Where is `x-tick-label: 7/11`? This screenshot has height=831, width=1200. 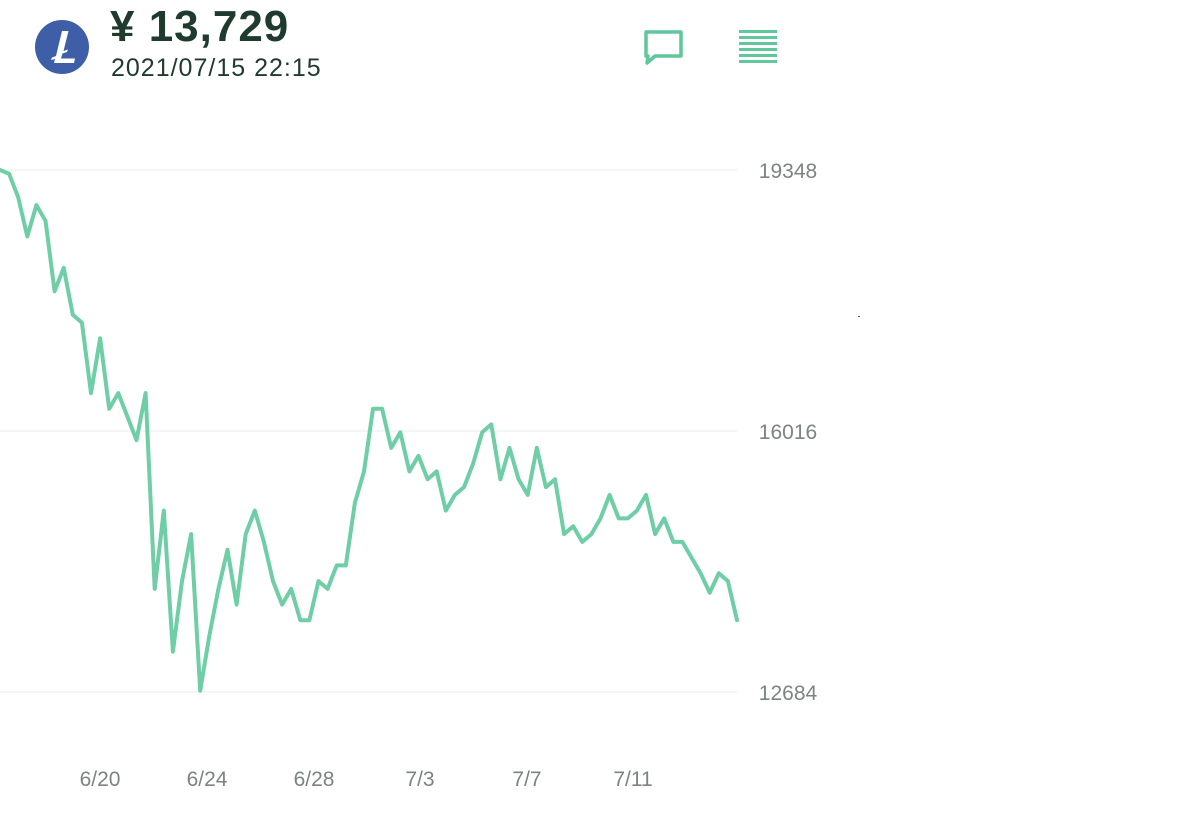
x-tick-label: 7/11 is located at coordinates (632, 779).